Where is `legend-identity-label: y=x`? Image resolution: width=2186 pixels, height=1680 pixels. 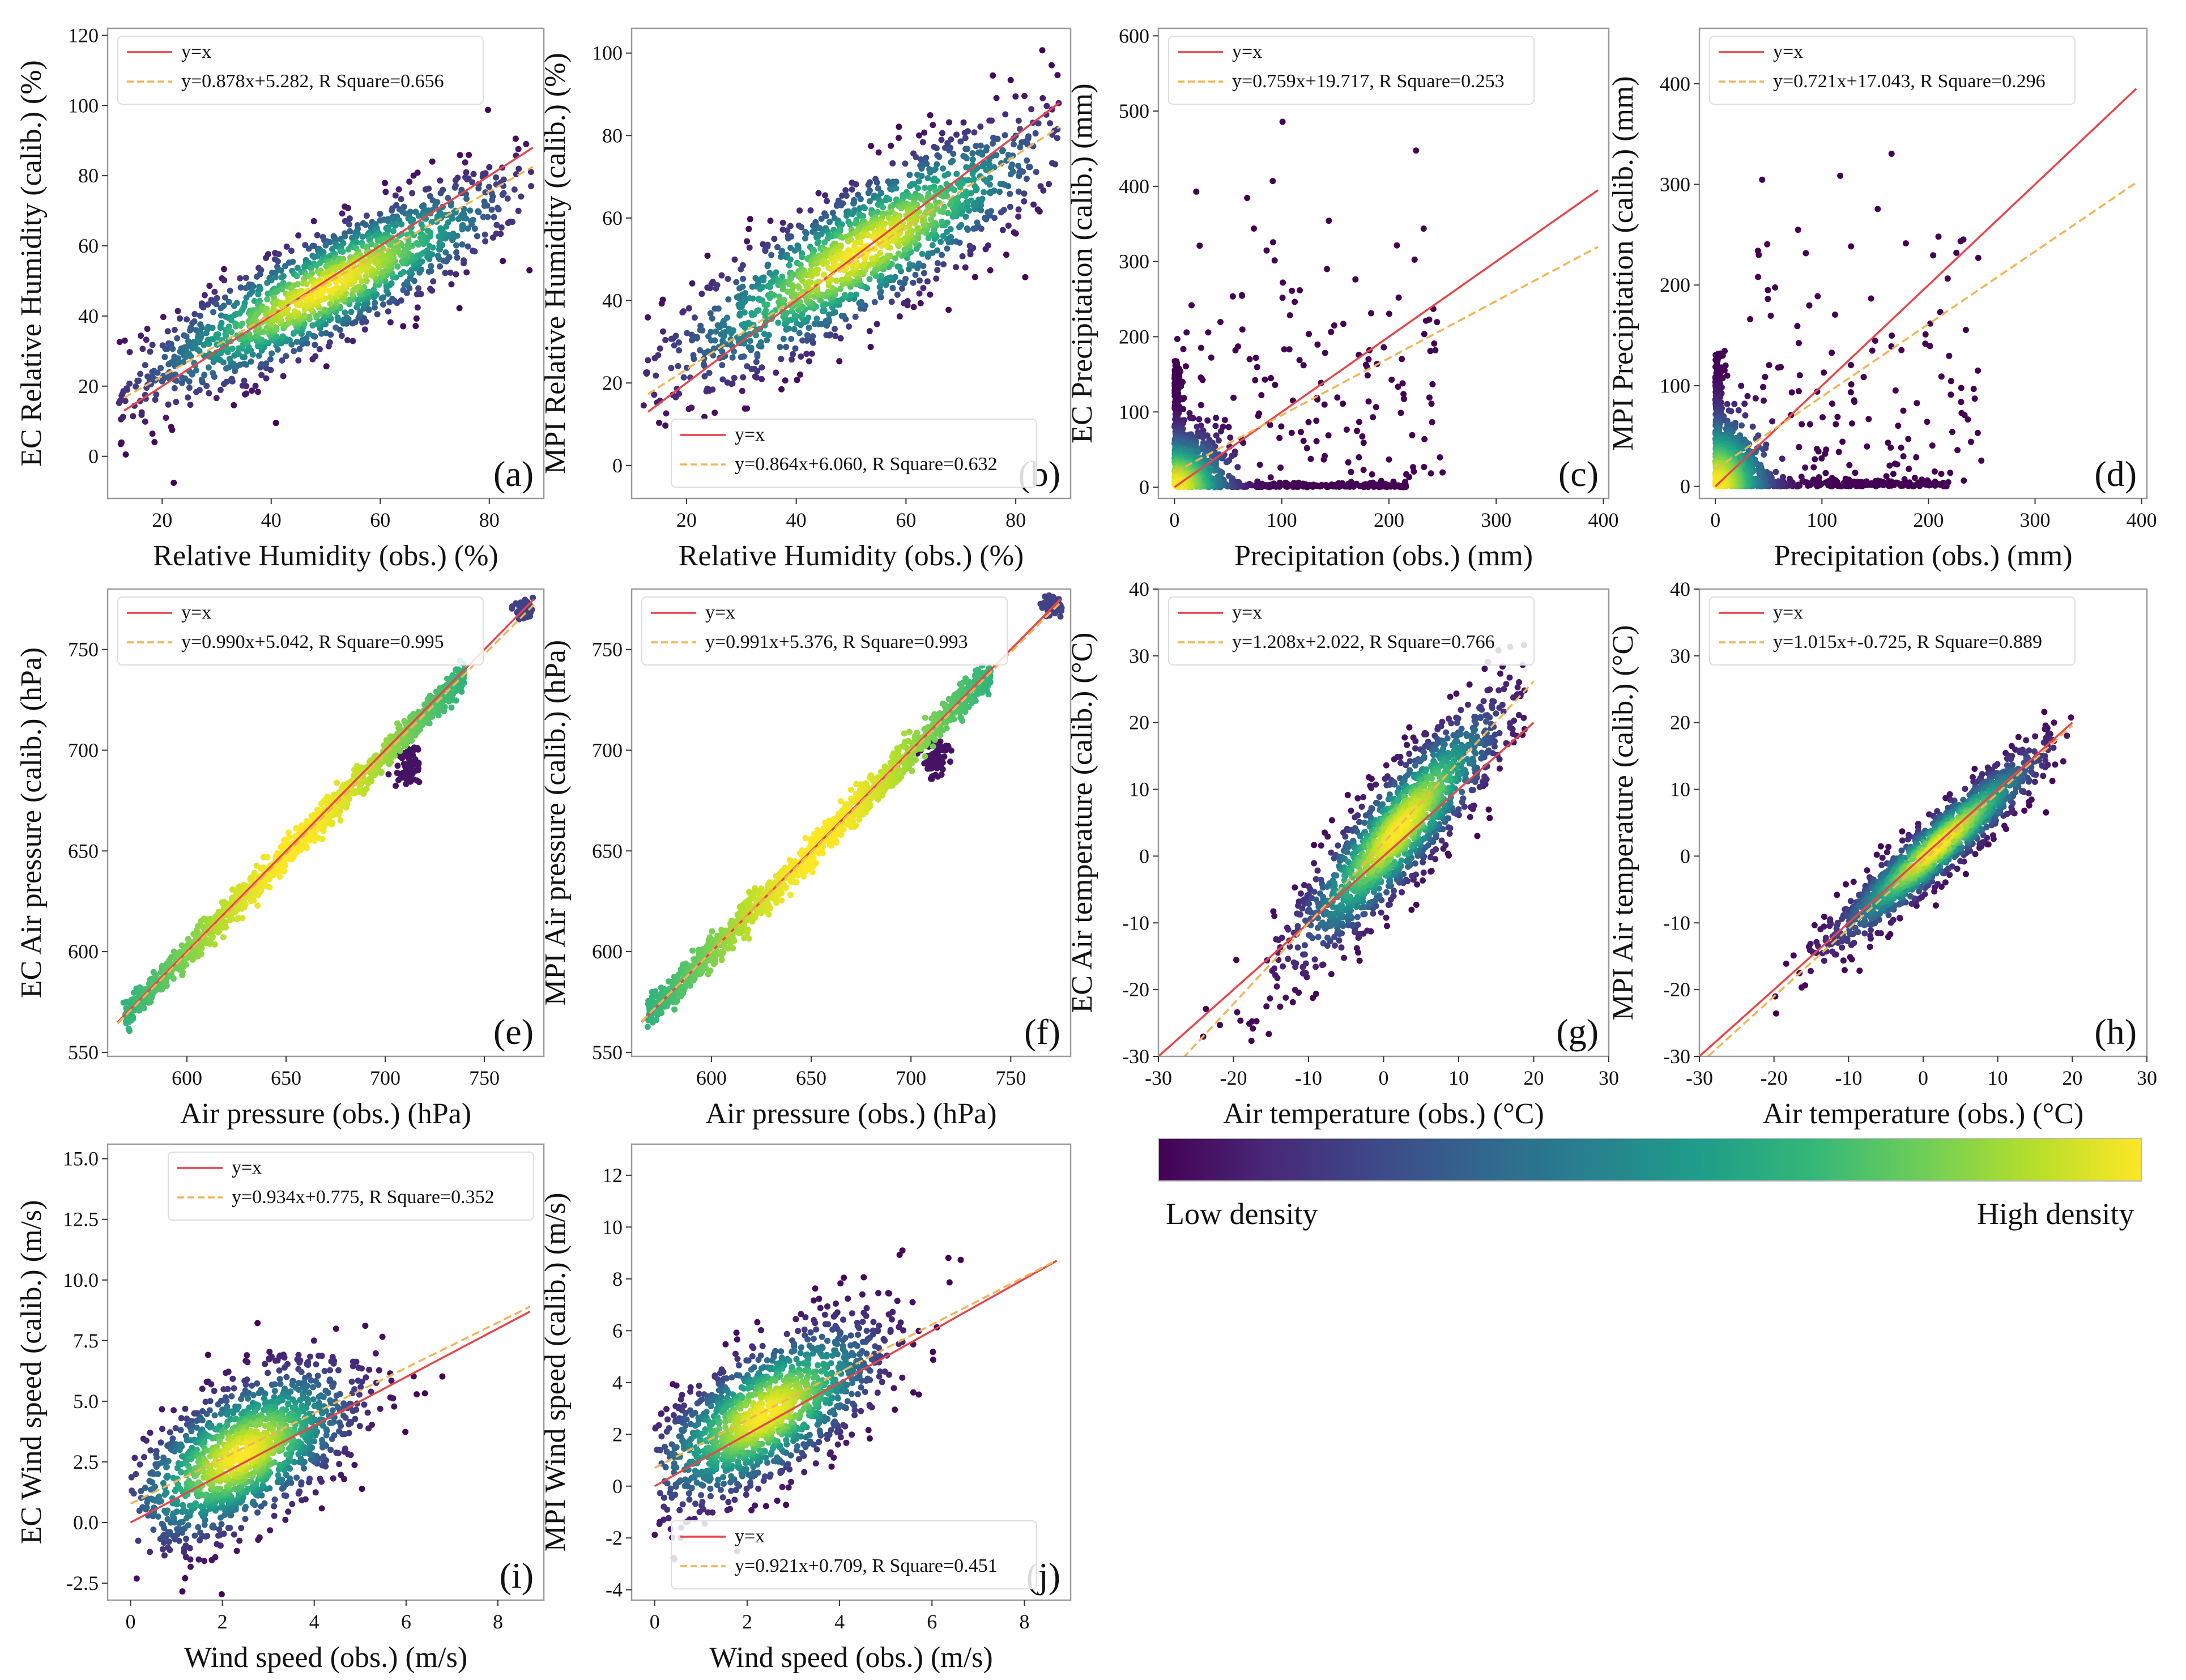 legend-identity-label: y=x is located at coordinates (750, 435).